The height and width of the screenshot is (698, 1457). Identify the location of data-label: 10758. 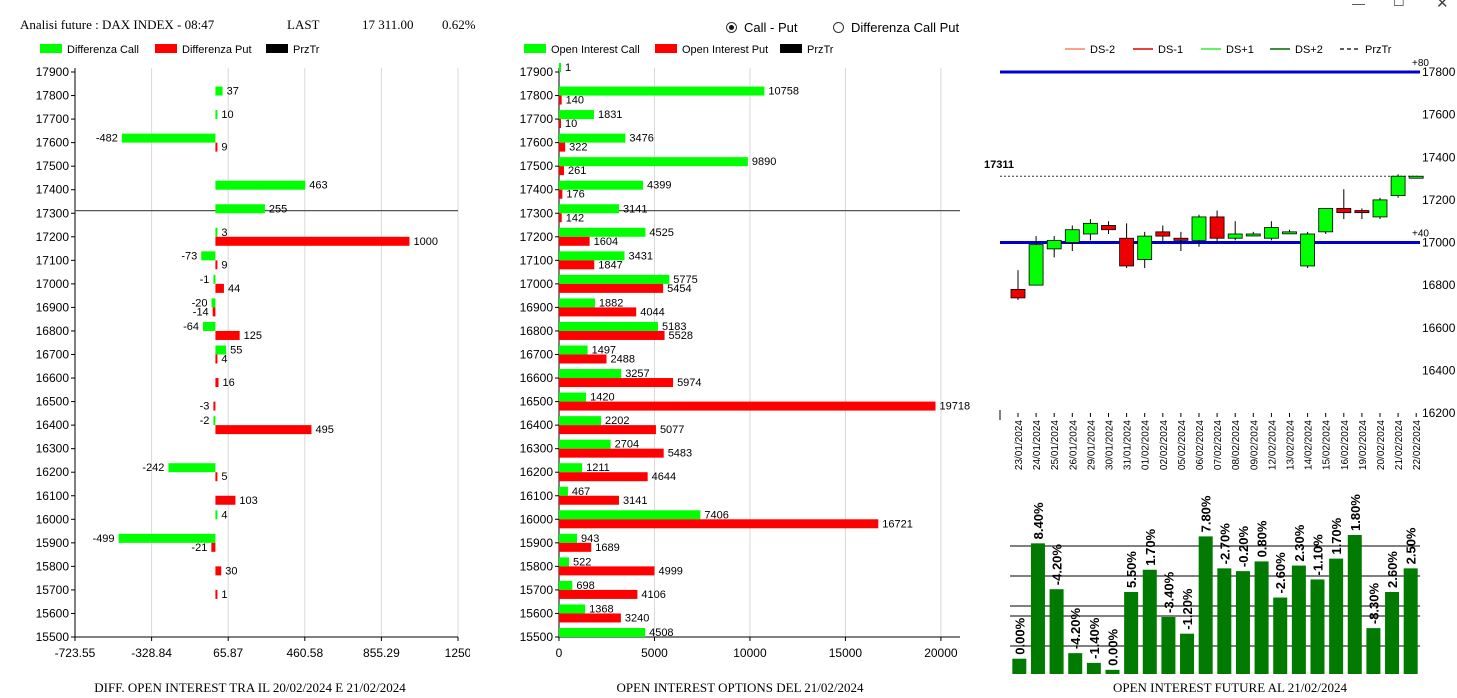
(783, 92).